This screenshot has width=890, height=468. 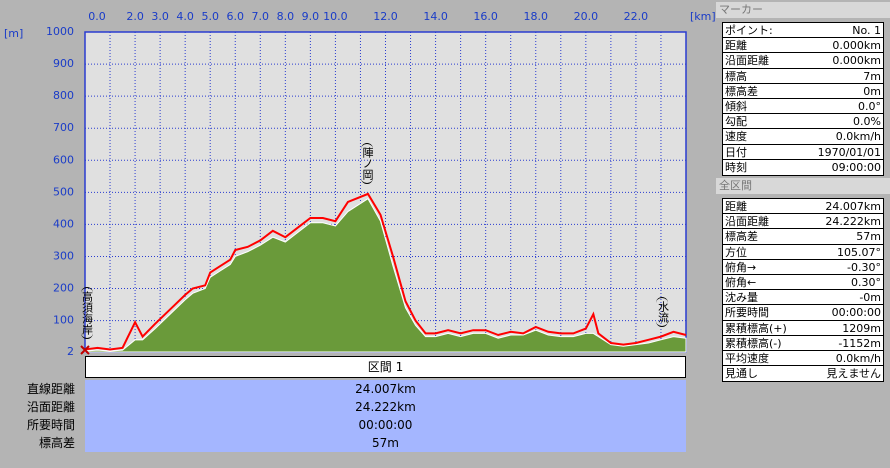 What do you see at coordinates (756, 328) in the screenshot?
I see `row-label: 累積標高(+)` at bounding box center [756, 328].